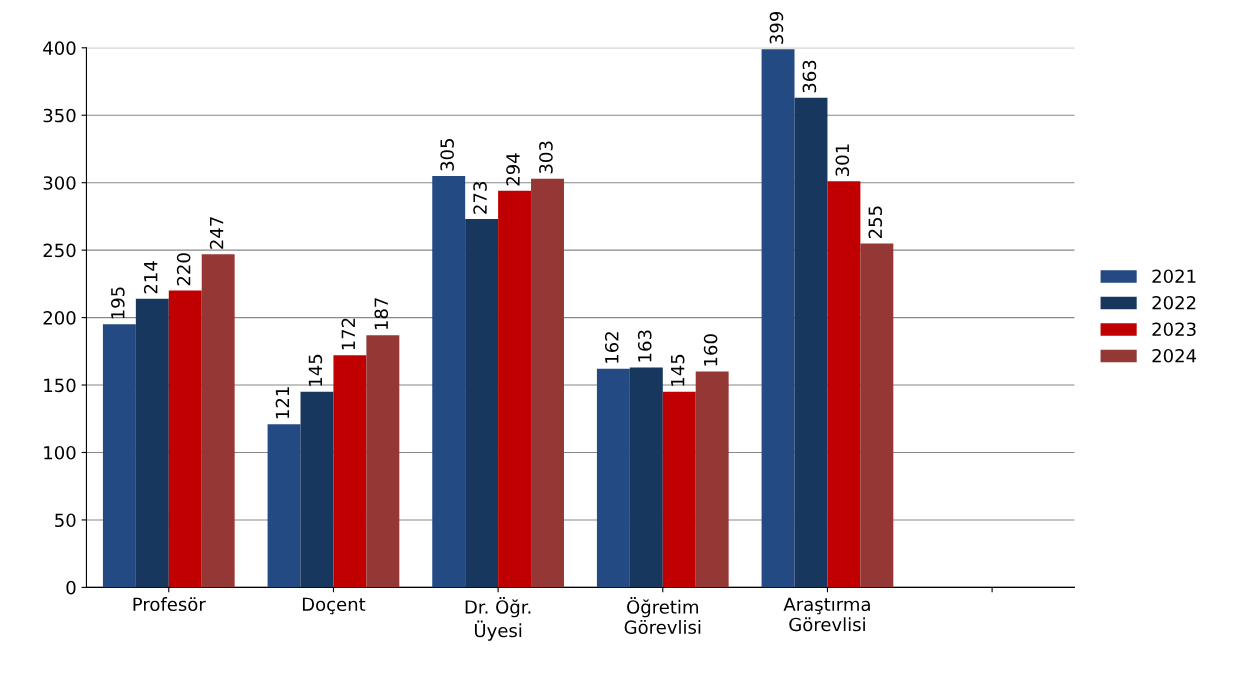  I want to click on legend-label: 2023, so click(1174, 329).